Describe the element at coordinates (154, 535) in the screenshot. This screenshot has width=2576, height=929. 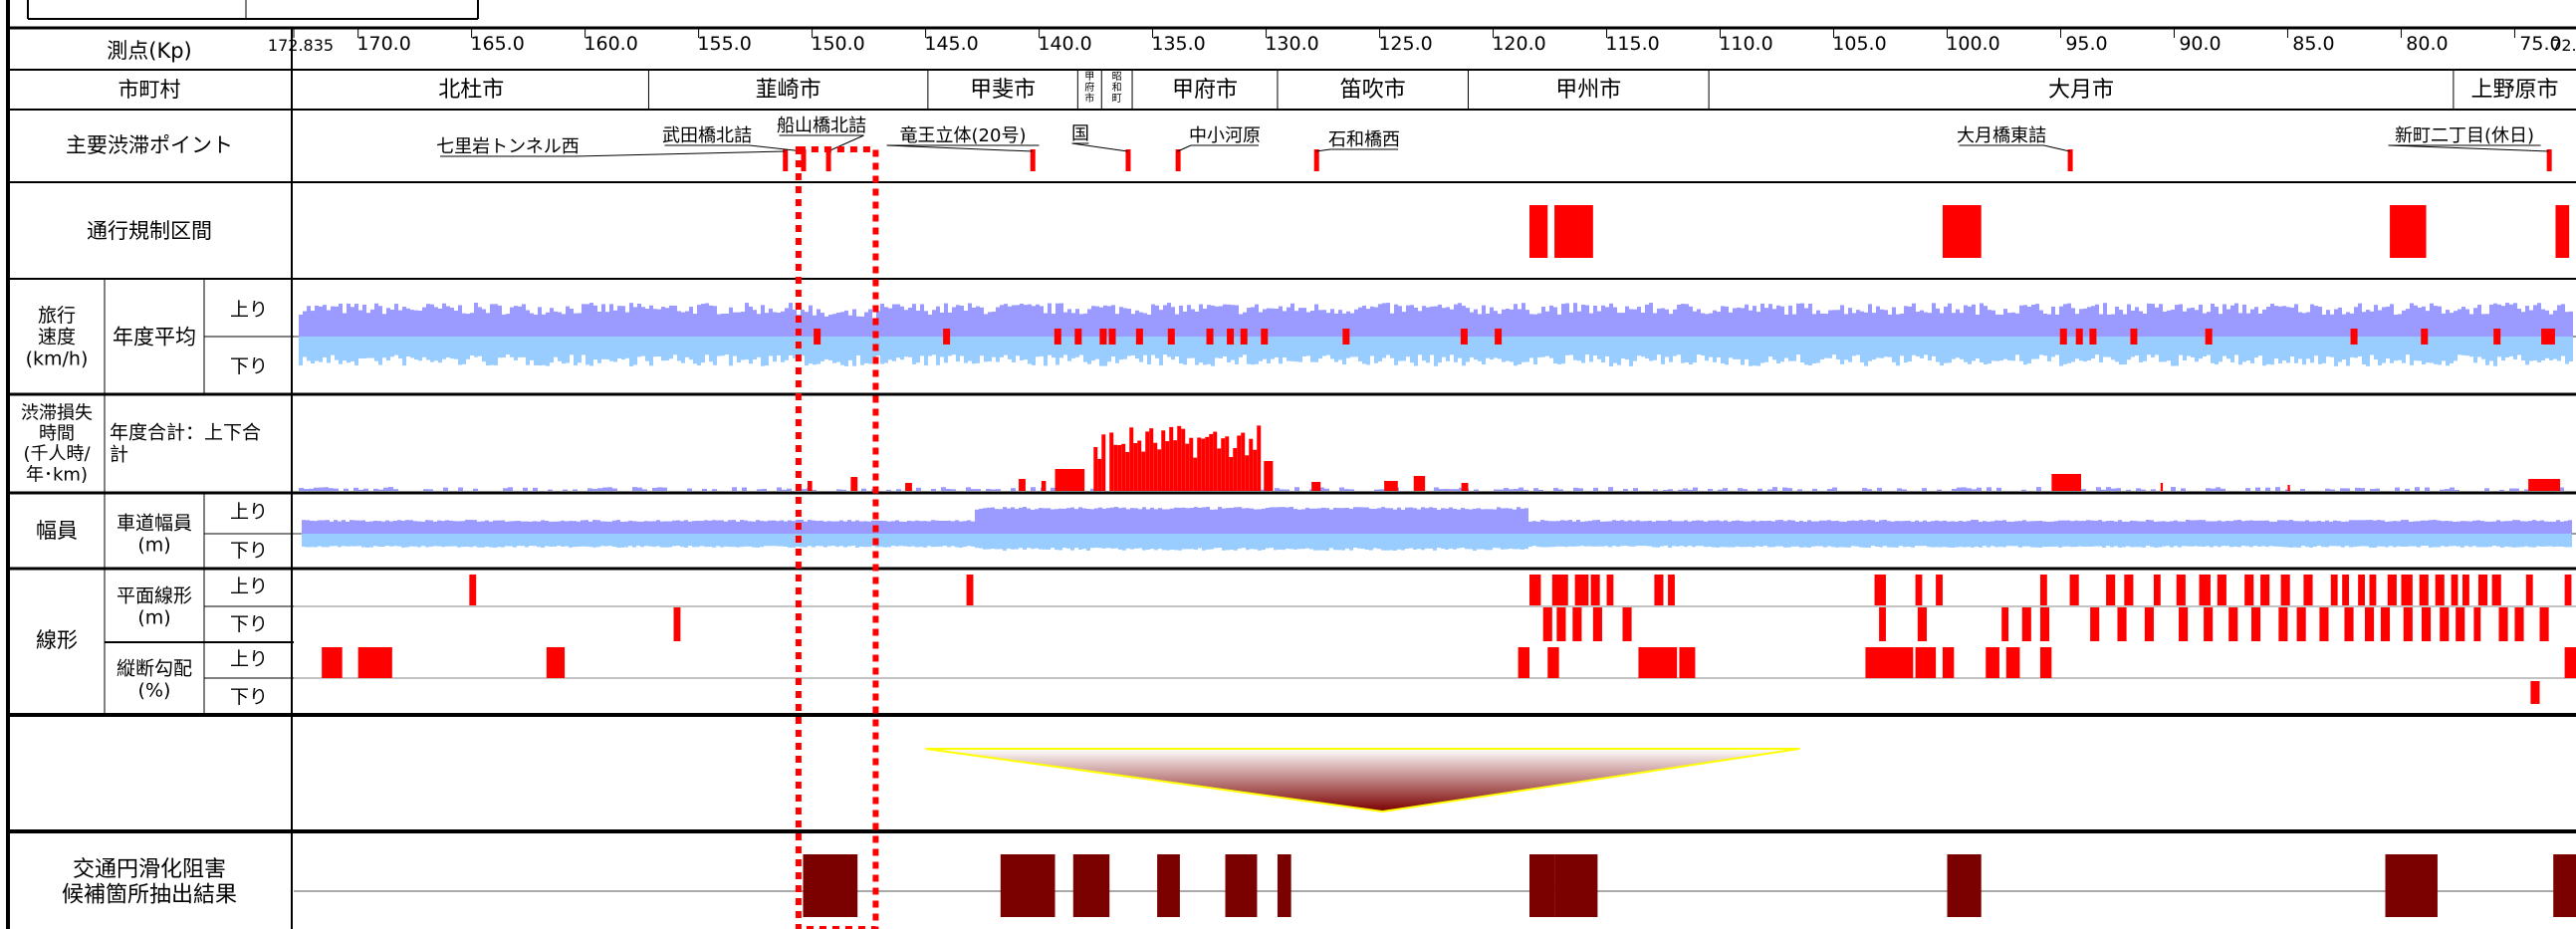
I see `width-sub-label: 車道幅員(m)` at that location.